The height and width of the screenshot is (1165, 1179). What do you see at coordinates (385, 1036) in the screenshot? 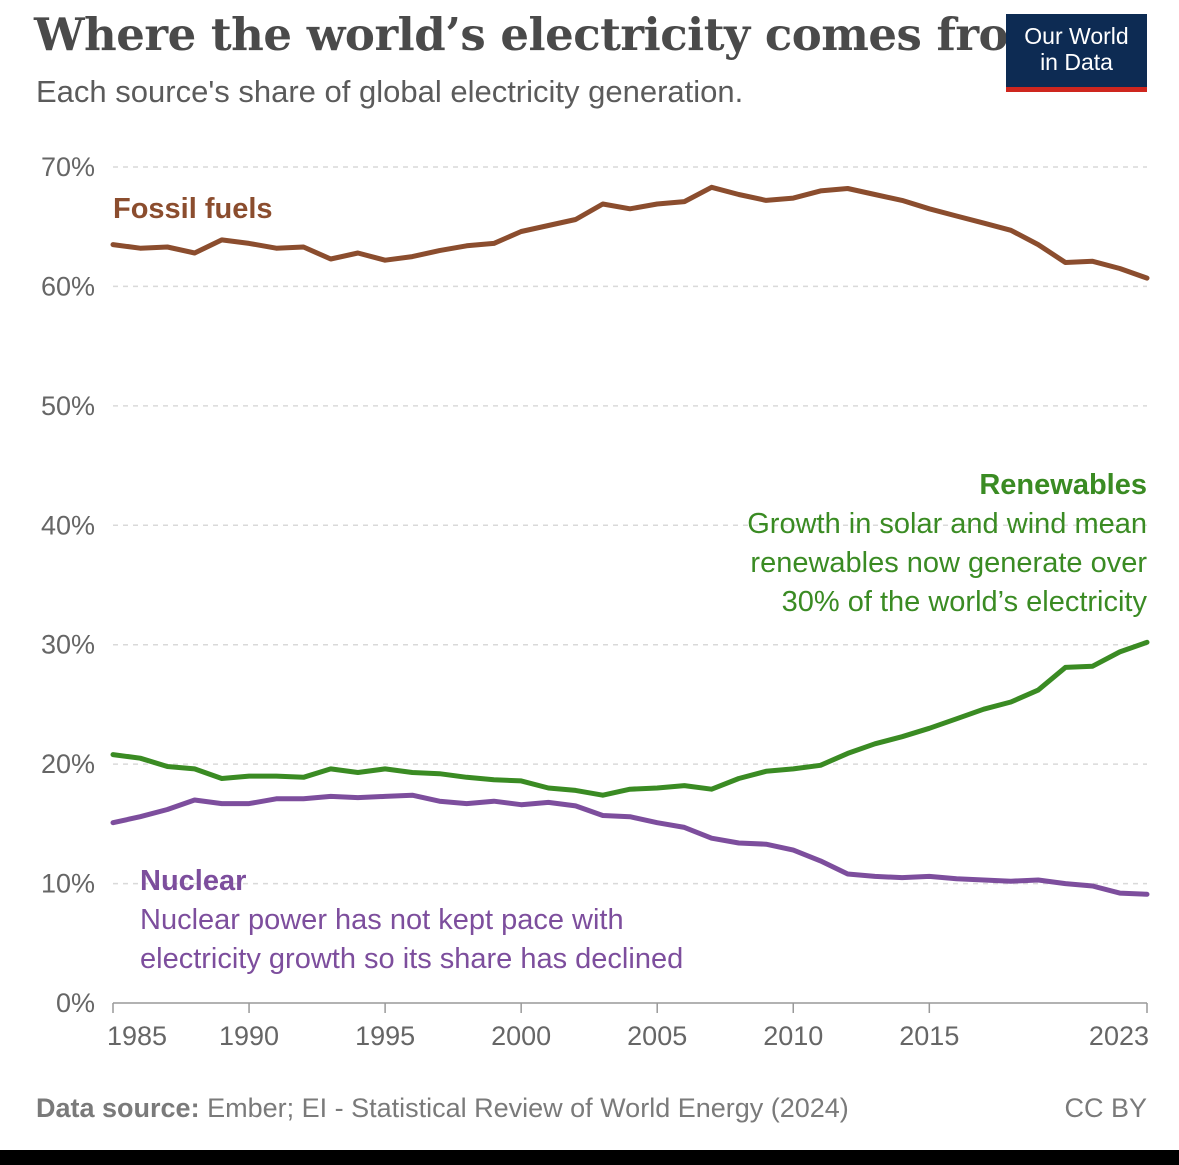
I see `x-tick-label: 1995` at bounding box center [385, 1036].